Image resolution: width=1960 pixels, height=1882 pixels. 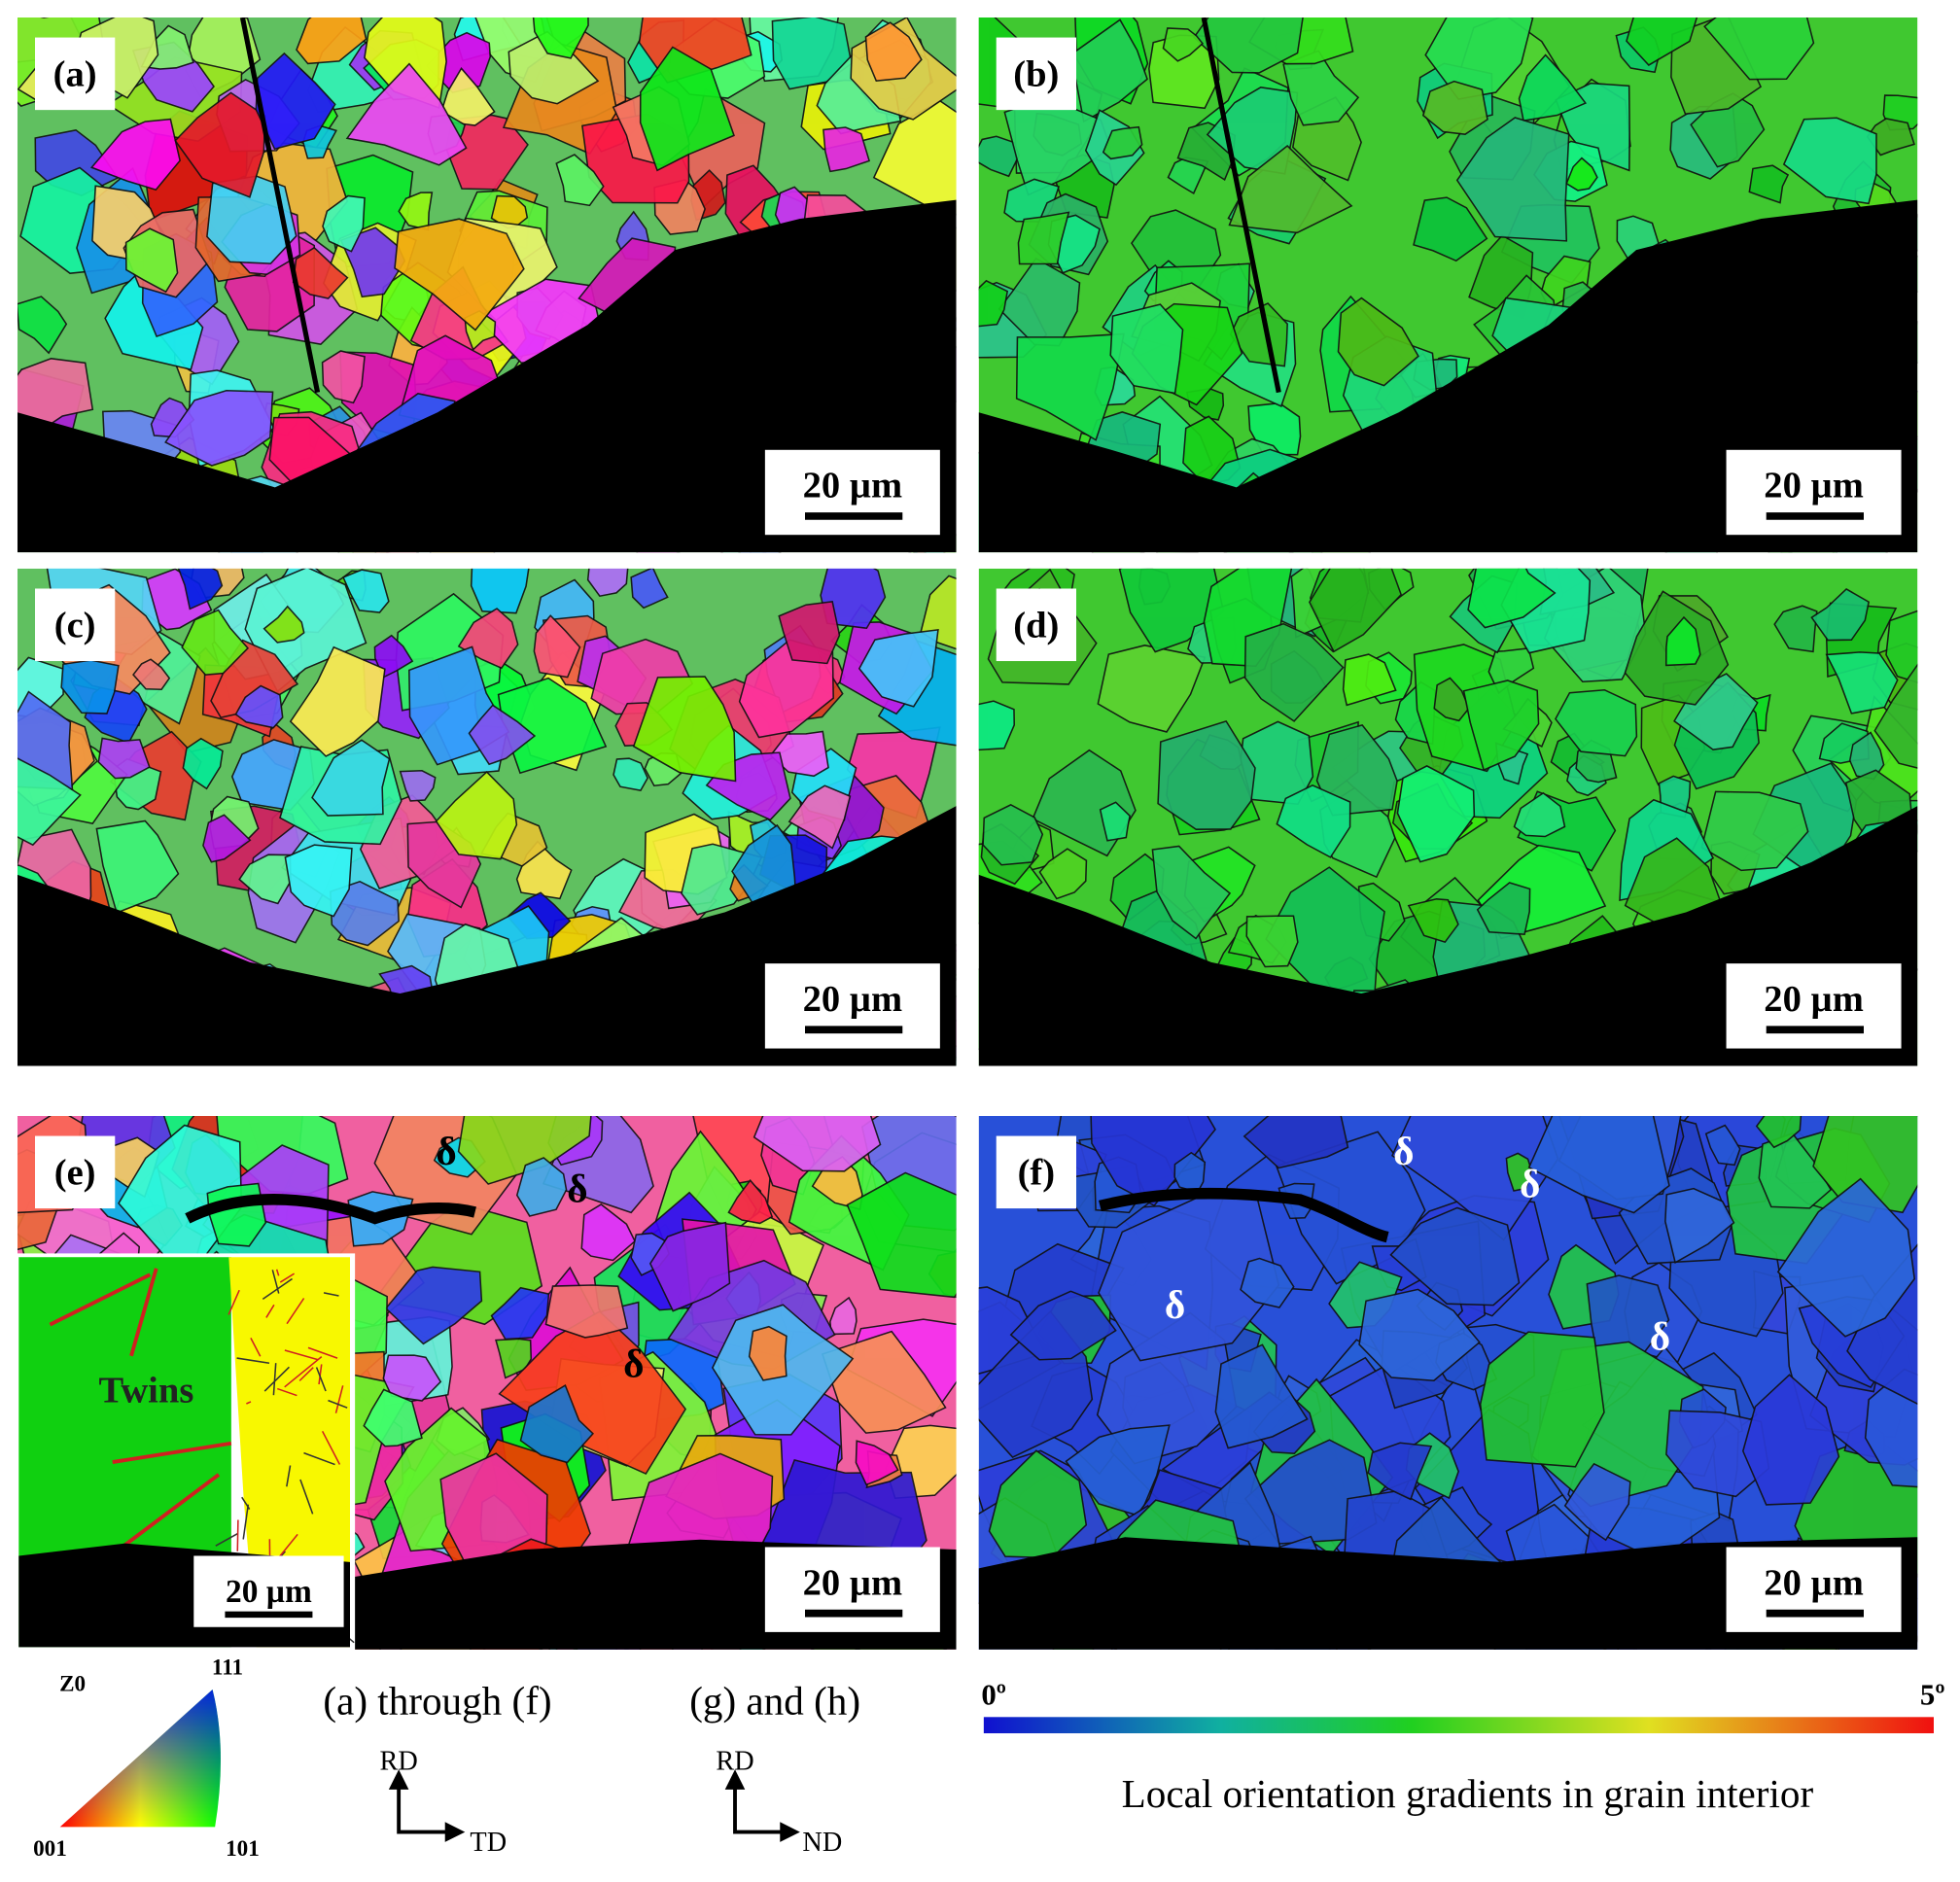 What do you see at coordinates (762, 1806) in the screenshot?
I see `arrow-head` at bounding box center [762, 1806].